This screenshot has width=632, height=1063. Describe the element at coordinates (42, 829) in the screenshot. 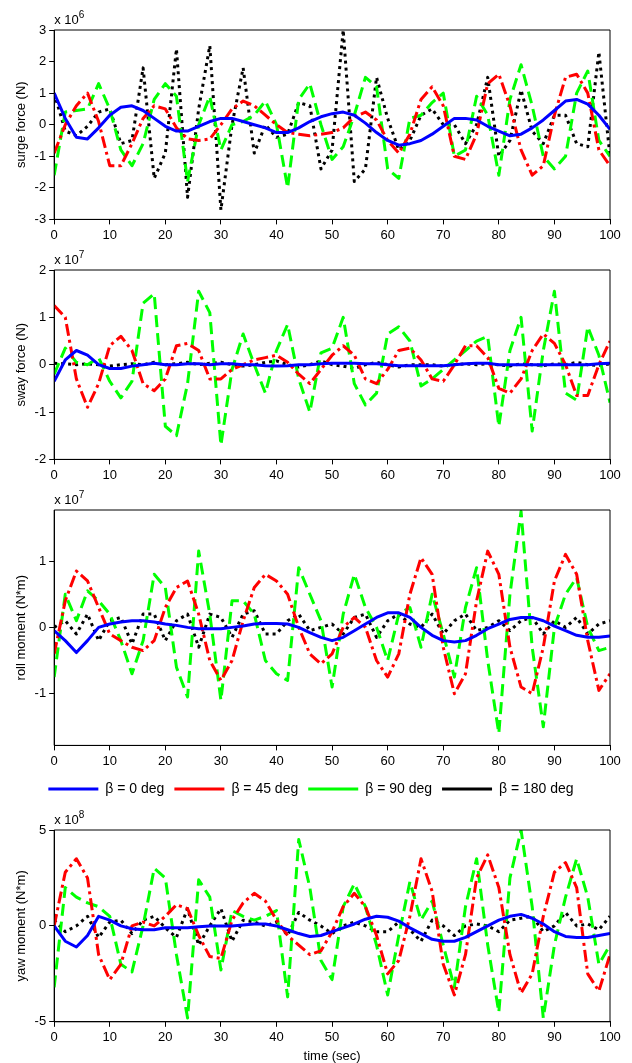

I see `y-tick-label: 5` at that location.